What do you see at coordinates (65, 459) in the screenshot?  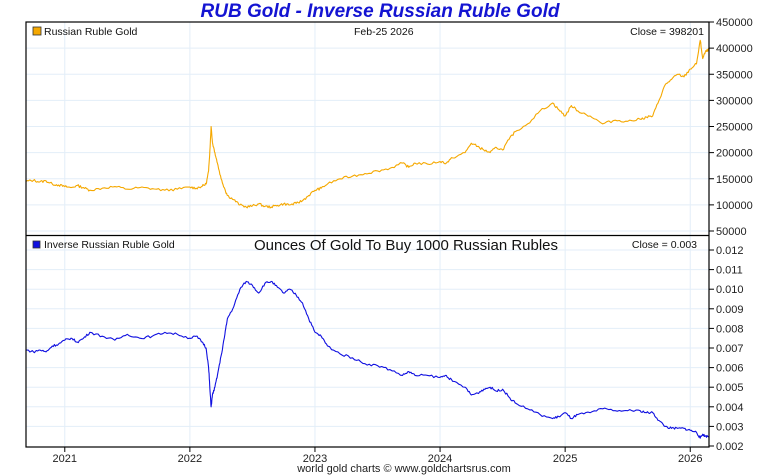 I see `x-tick-label: 2021` at bounding box center [65, 459].